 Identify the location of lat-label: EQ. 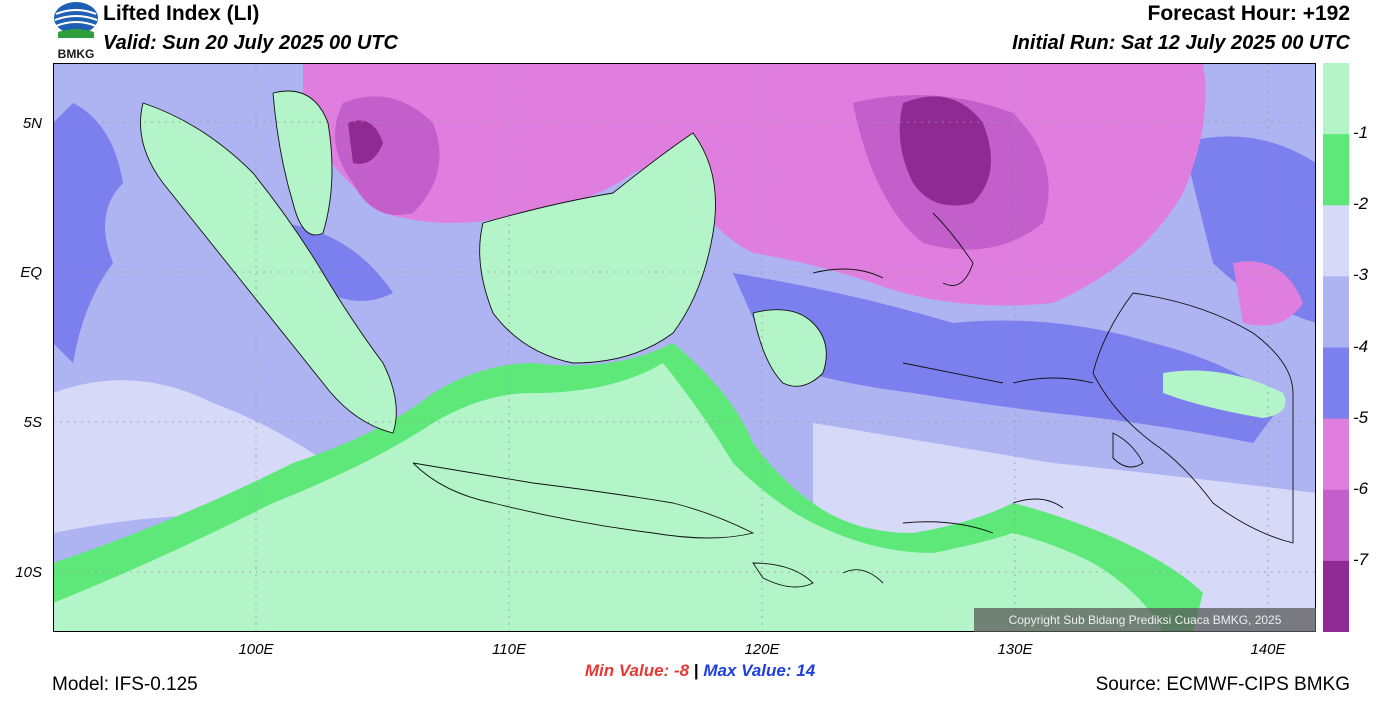
(31, 272).